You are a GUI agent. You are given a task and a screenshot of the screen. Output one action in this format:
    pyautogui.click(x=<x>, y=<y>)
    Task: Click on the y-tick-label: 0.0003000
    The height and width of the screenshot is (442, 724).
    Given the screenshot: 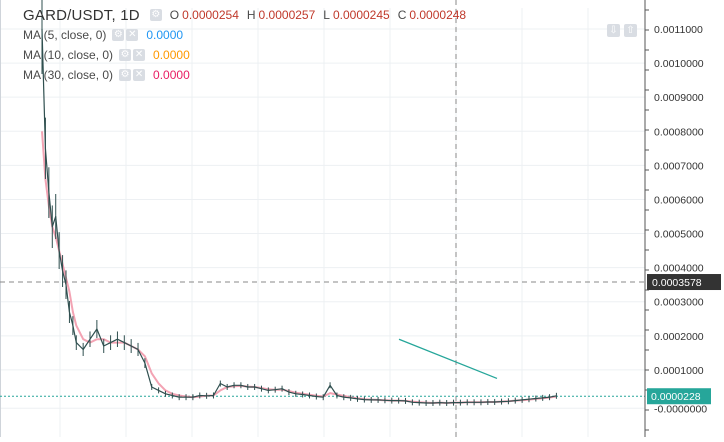 What is the action you would take?
    pyautogui.click(x=679, y=303)
    